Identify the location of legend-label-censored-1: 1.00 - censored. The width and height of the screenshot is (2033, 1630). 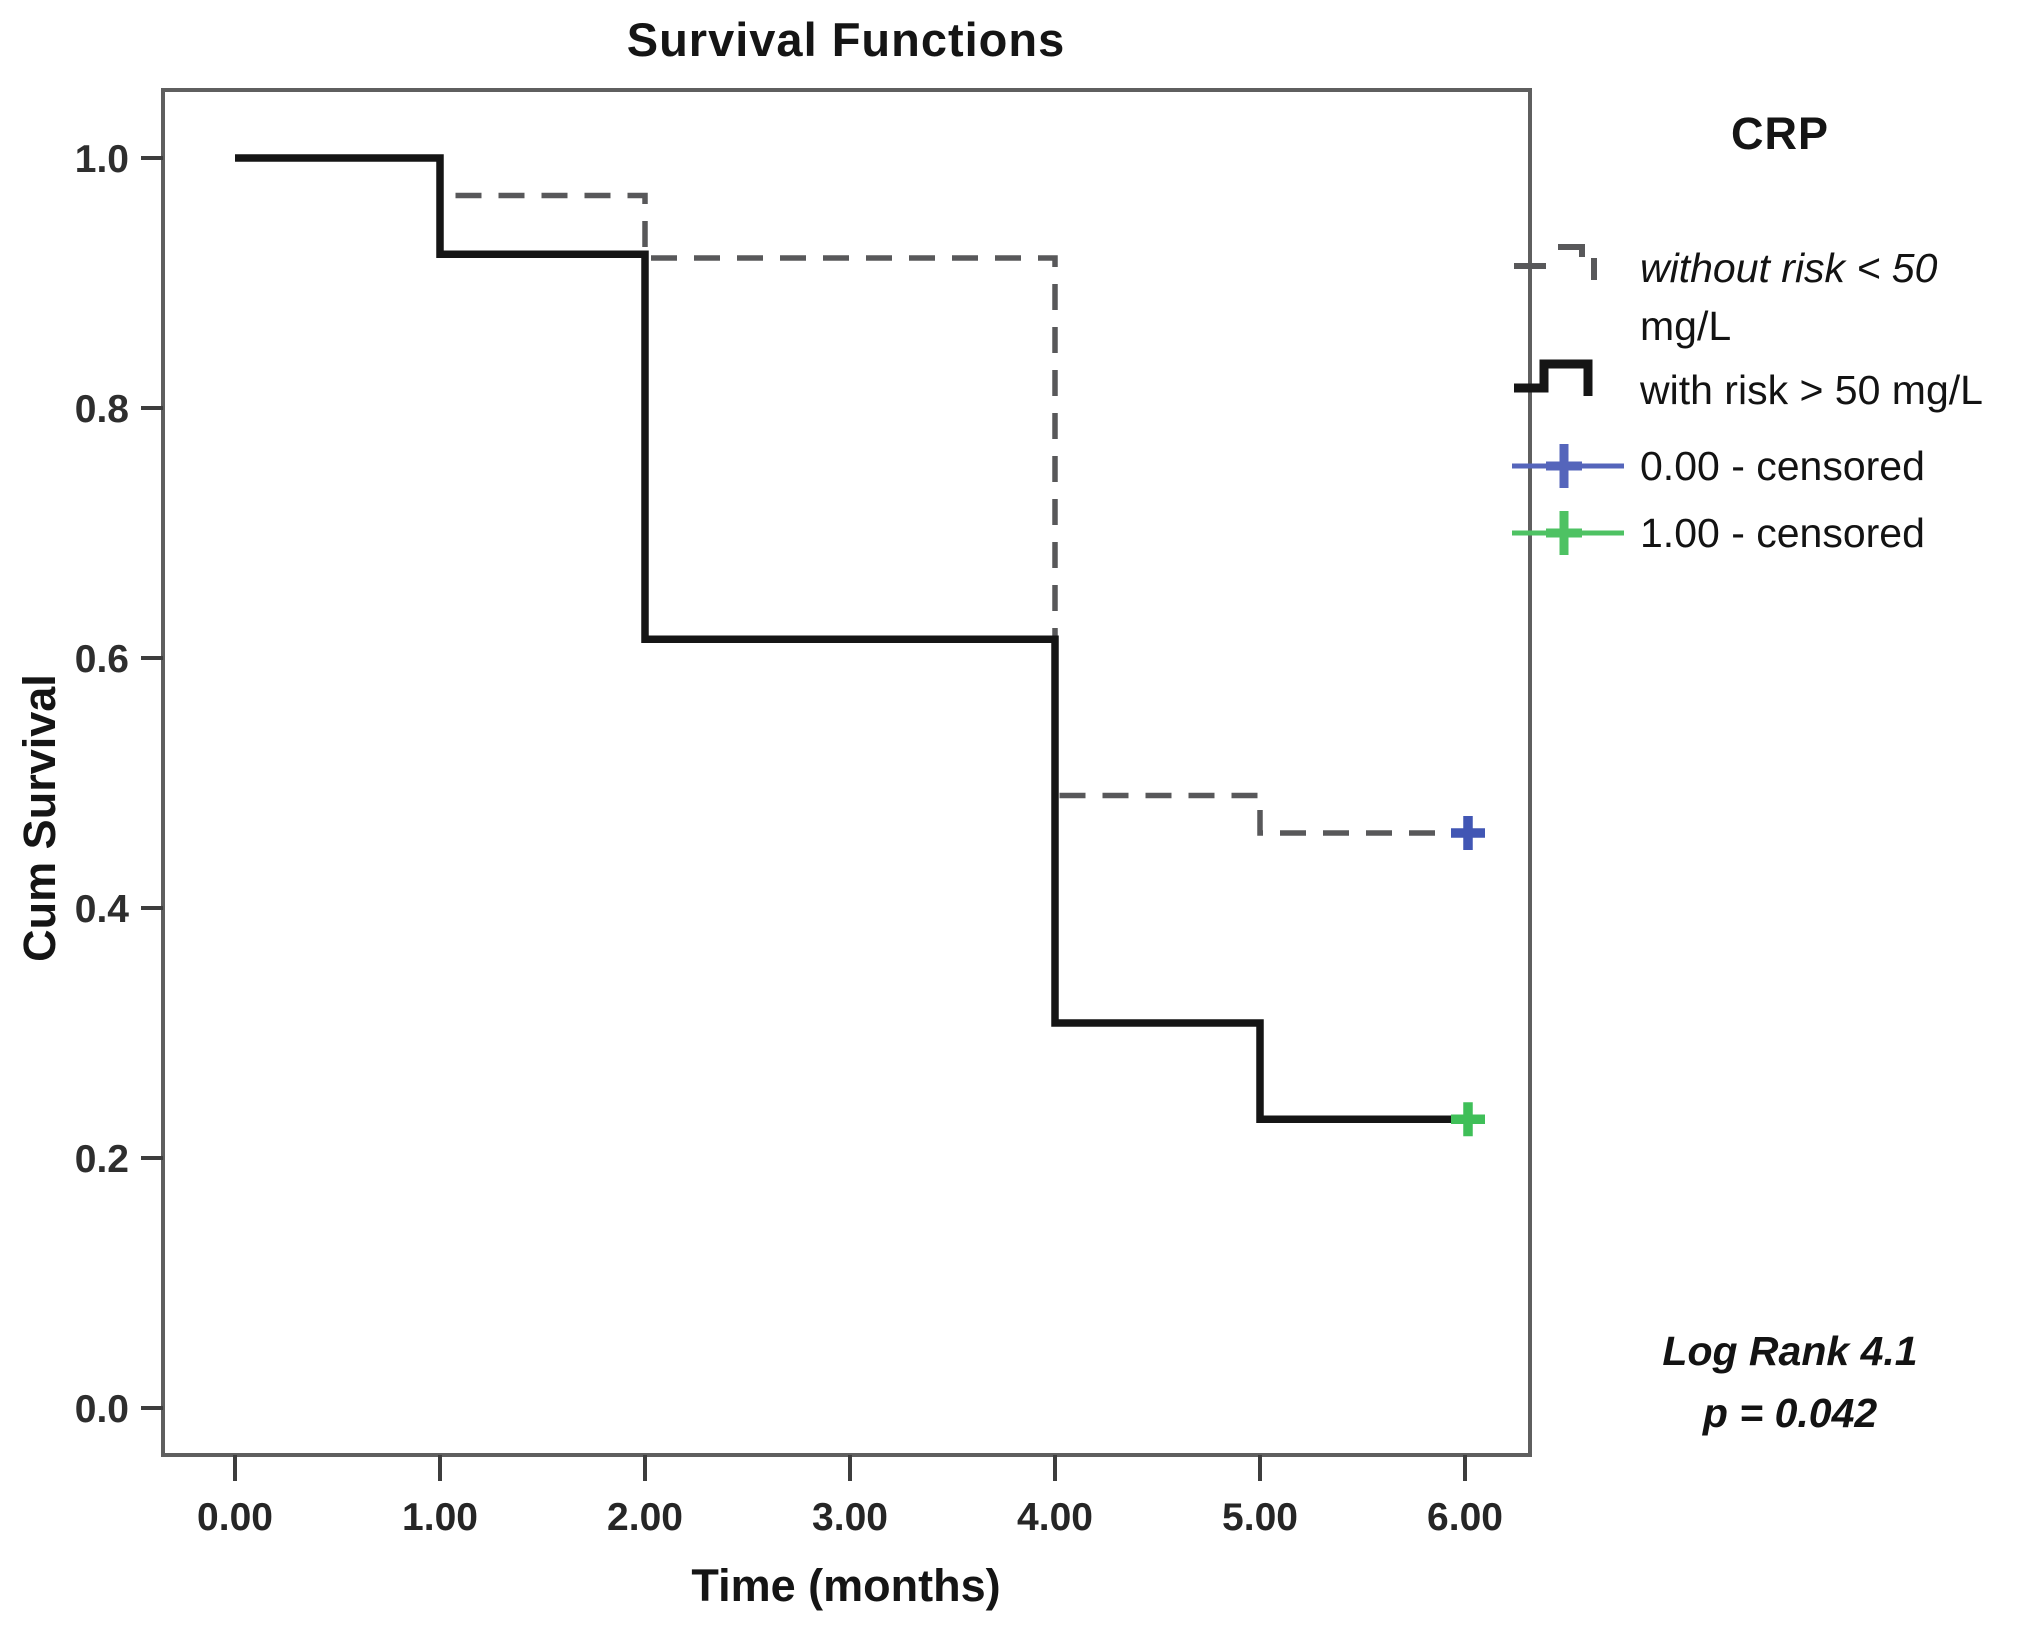
(1782, 533).